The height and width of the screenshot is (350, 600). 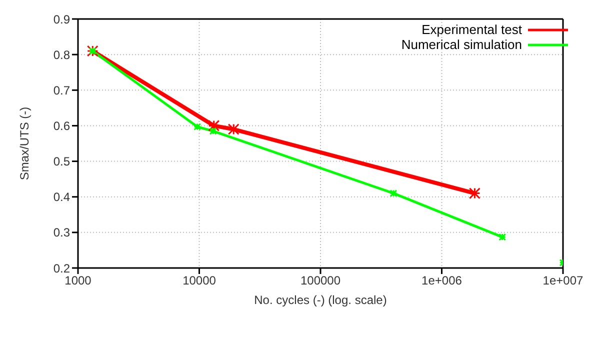 What do you see at coordinates (461, 44) in the screenshot?
I see `legend-label: Numerical simulation` at bounding box center [461, 44].